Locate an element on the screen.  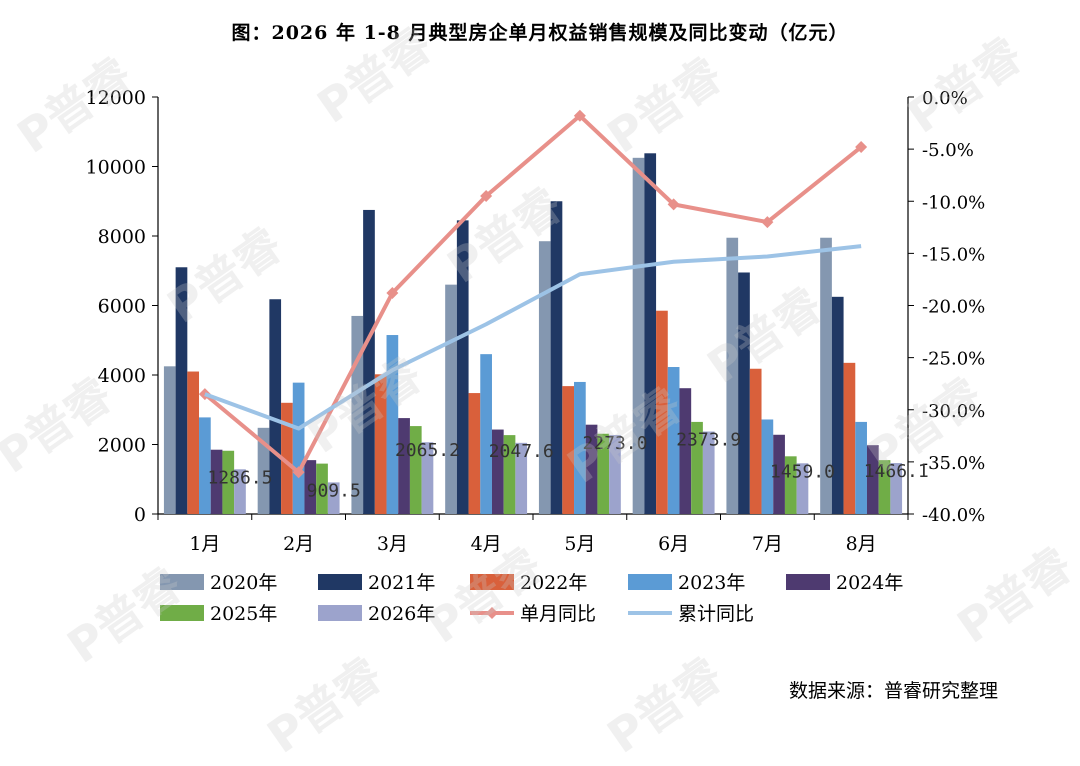
data-label: 909.5 is located at coordinates (334, 490).